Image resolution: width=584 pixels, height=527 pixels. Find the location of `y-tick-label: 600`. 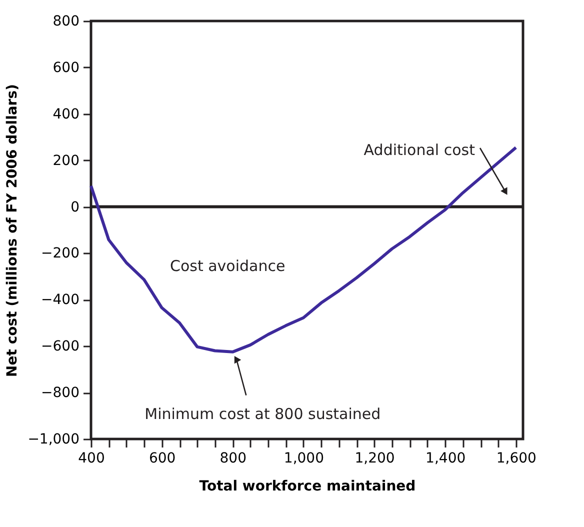

y-tick-label: 600 is located at coordinates (66, 68).